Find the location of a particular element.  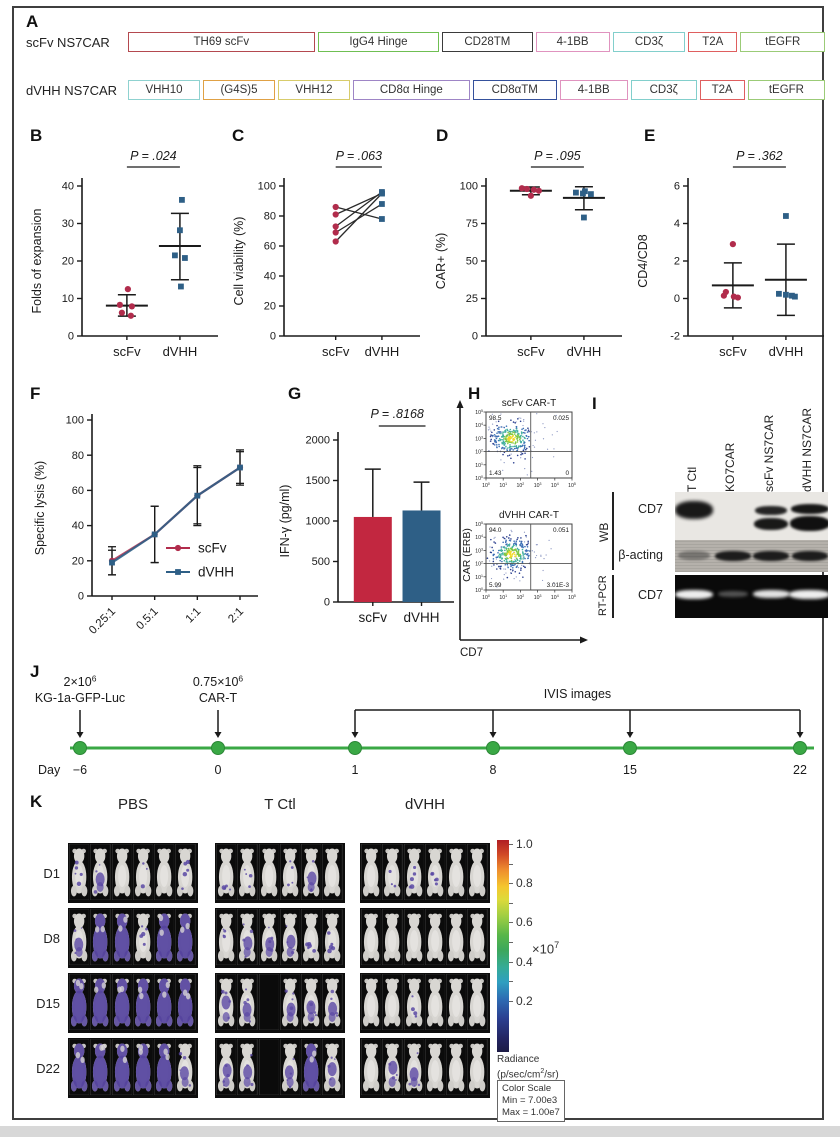

flow-y-tick-label: 10⁰ is located at coordinates (479, 478).